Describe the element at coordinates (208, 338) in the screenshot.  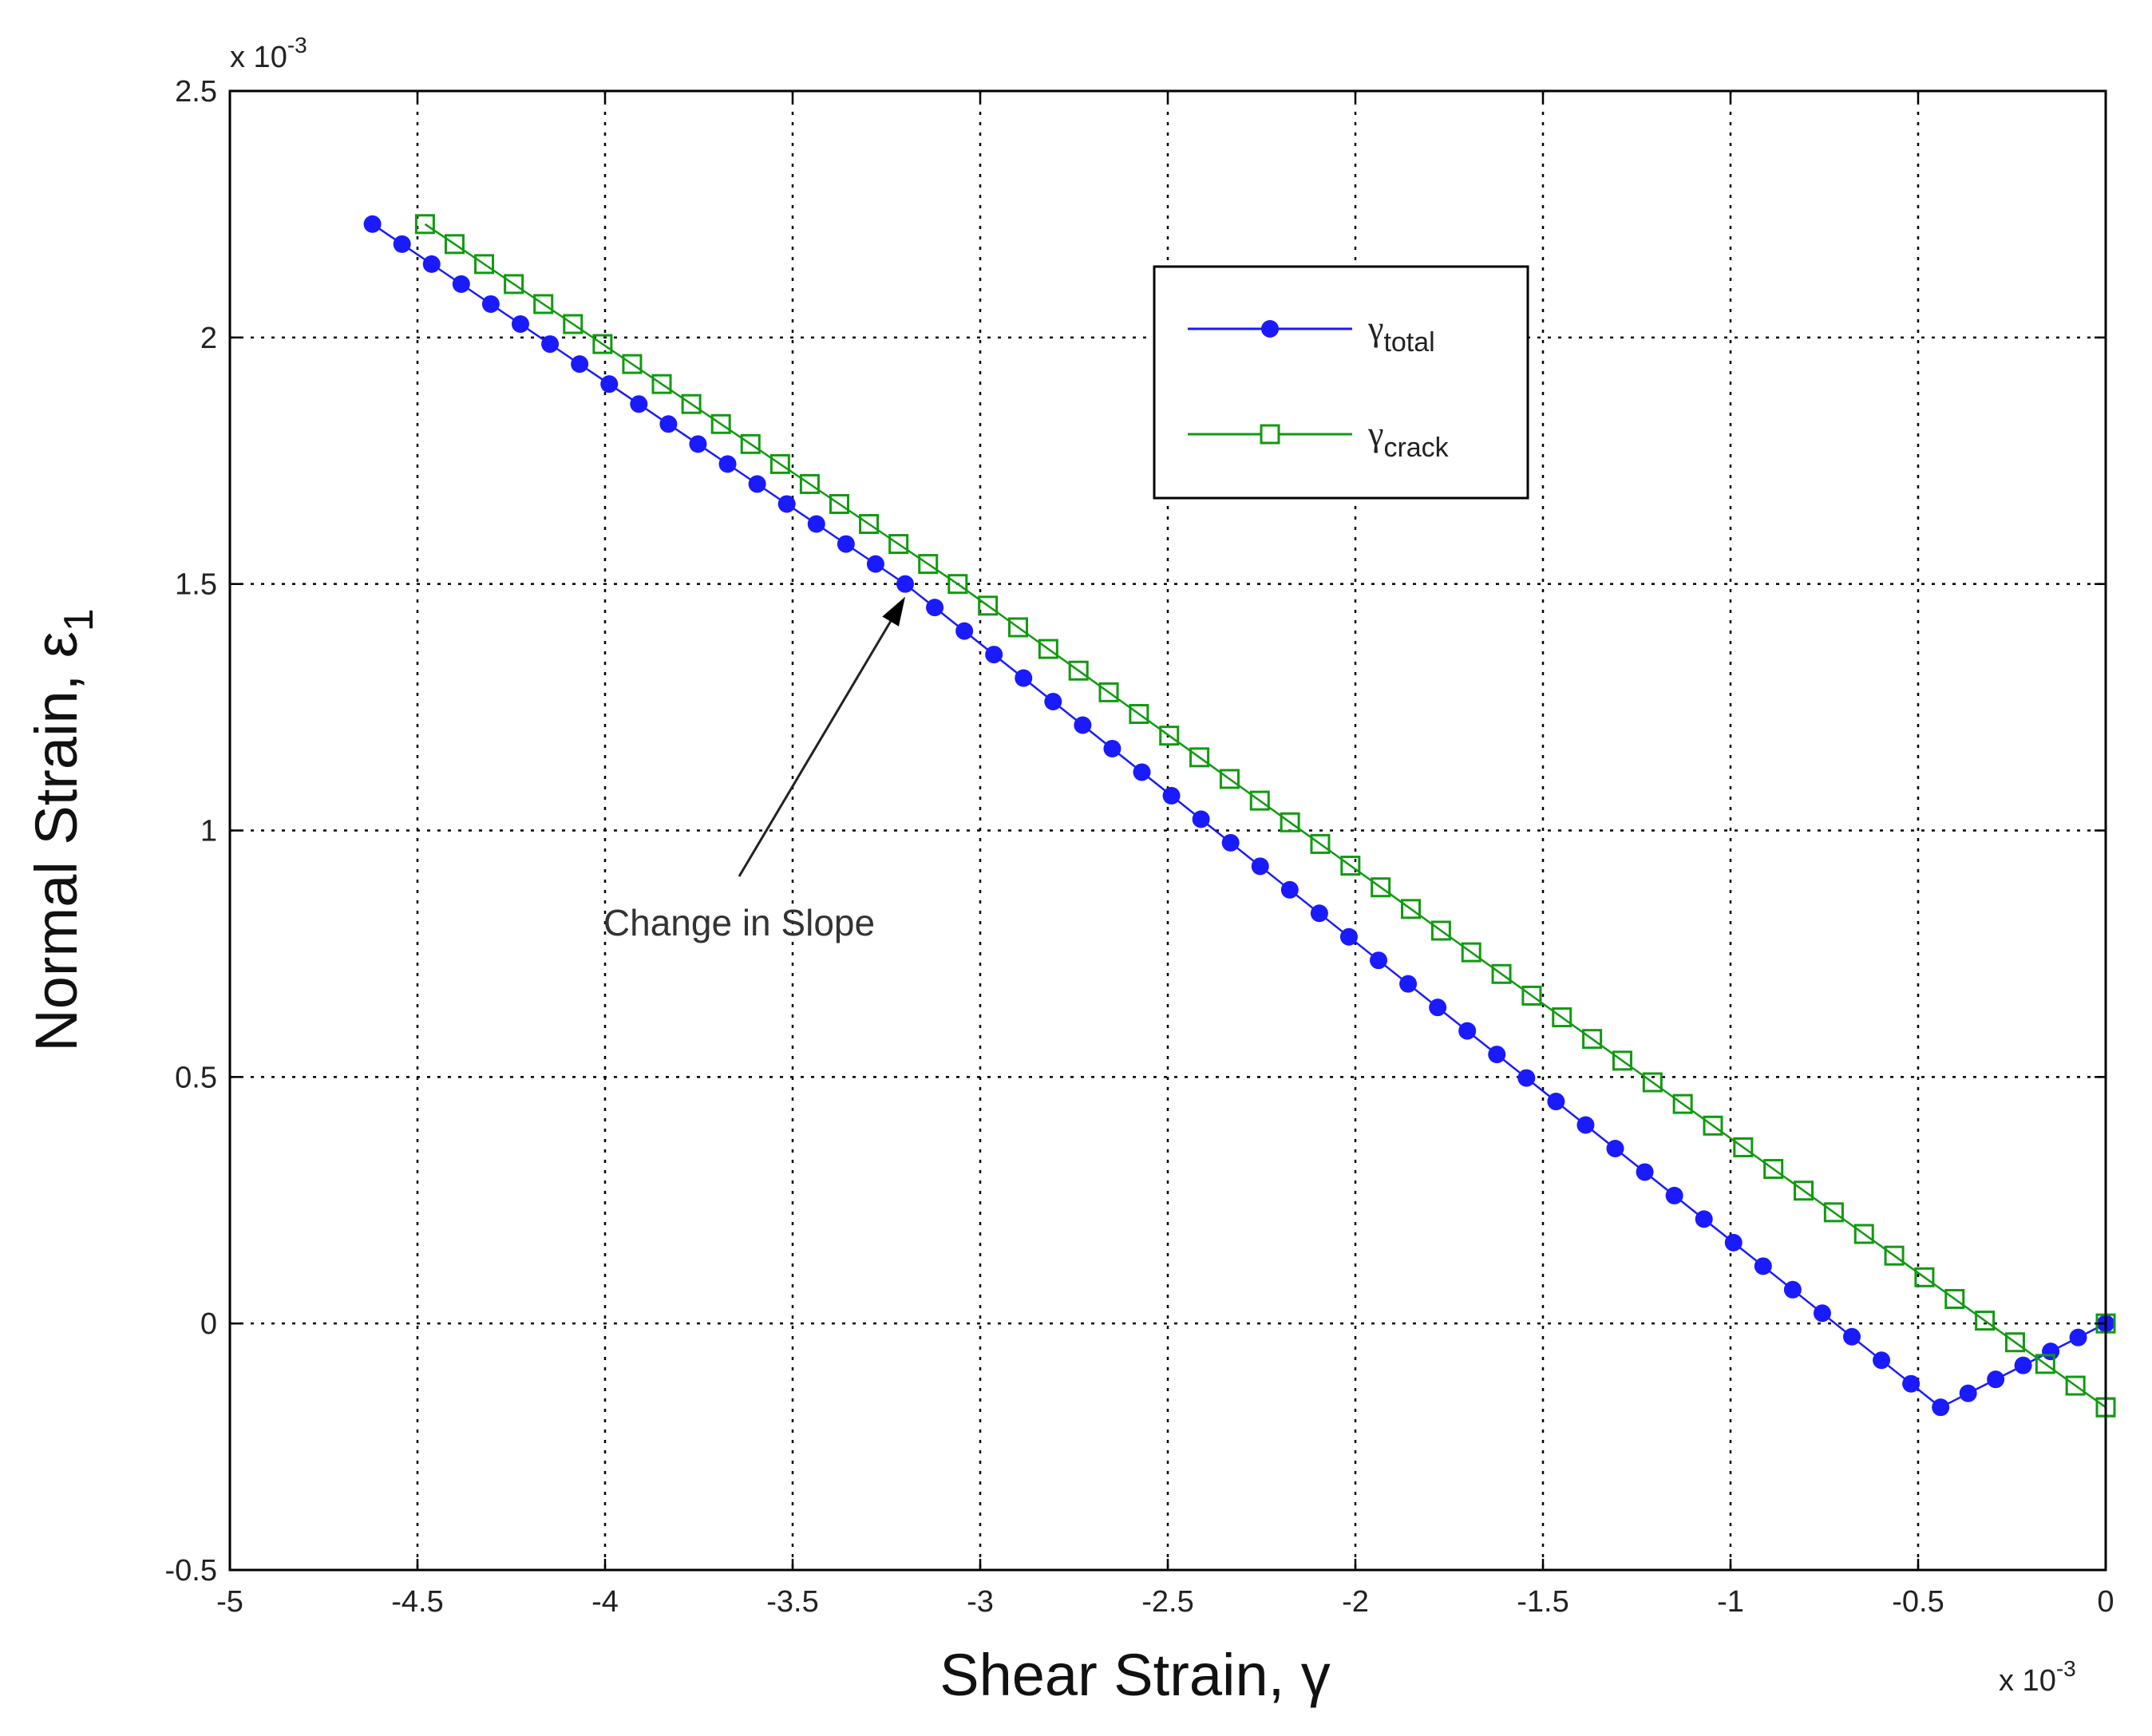
I see `y-tick-label: 2` at that location.